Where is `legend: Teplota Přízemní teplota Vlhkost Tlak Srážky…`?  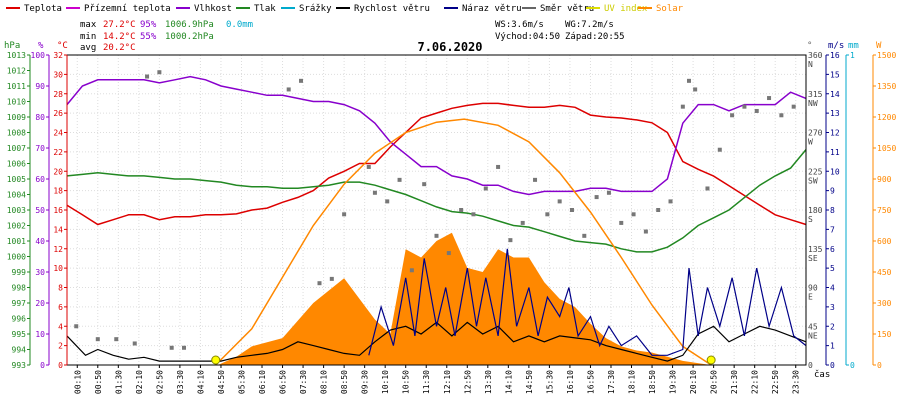 legend: Teplota Přízemní teplota Vlhkost Tlak Srážky… is located at coordinates (345, 9).